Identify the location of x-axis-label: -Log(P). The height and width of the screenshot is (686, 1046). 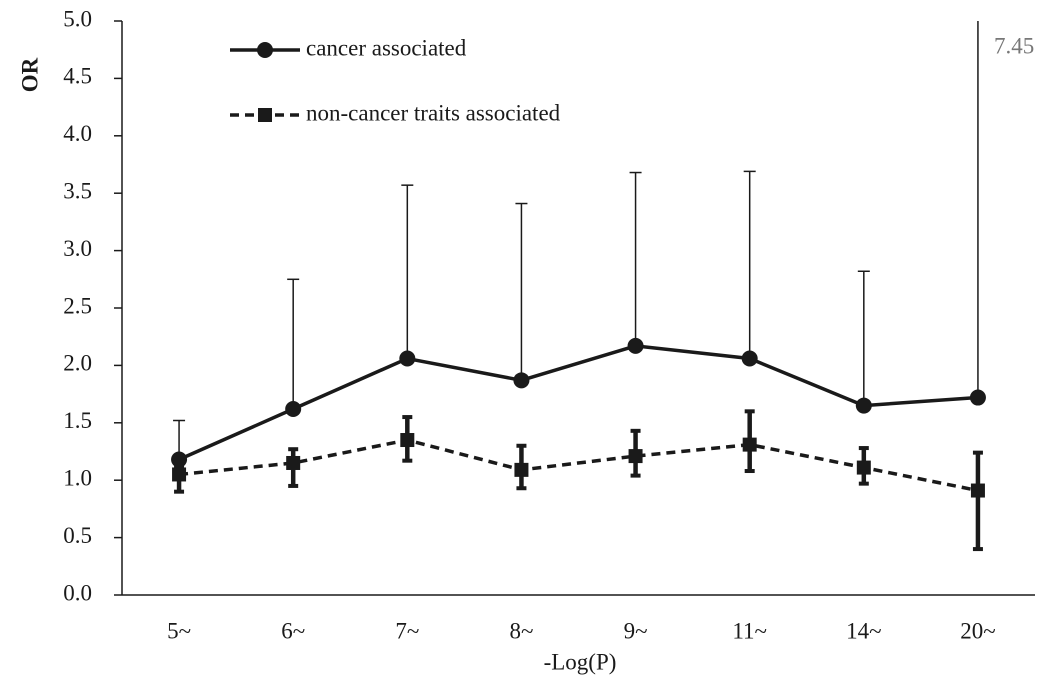
(580, 661).